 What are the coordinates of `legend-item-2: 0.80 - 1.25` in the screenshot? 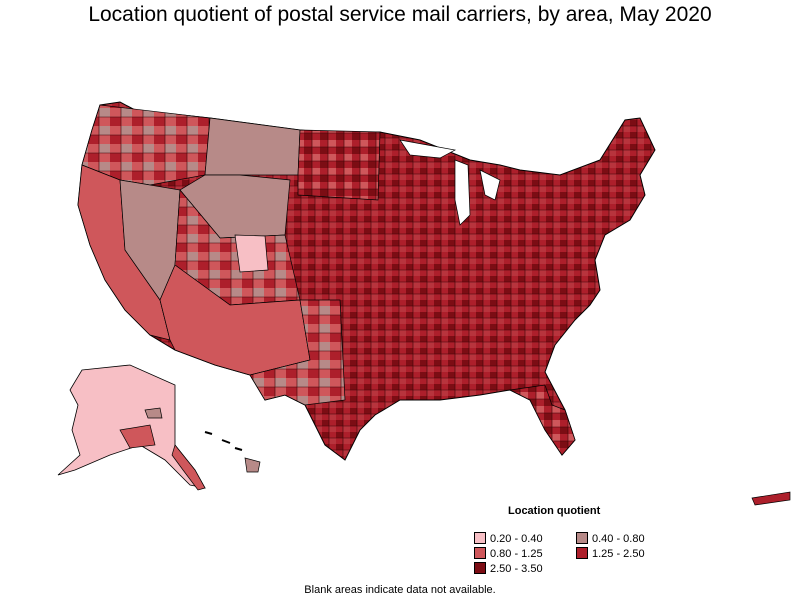 It's located at (508, 554).